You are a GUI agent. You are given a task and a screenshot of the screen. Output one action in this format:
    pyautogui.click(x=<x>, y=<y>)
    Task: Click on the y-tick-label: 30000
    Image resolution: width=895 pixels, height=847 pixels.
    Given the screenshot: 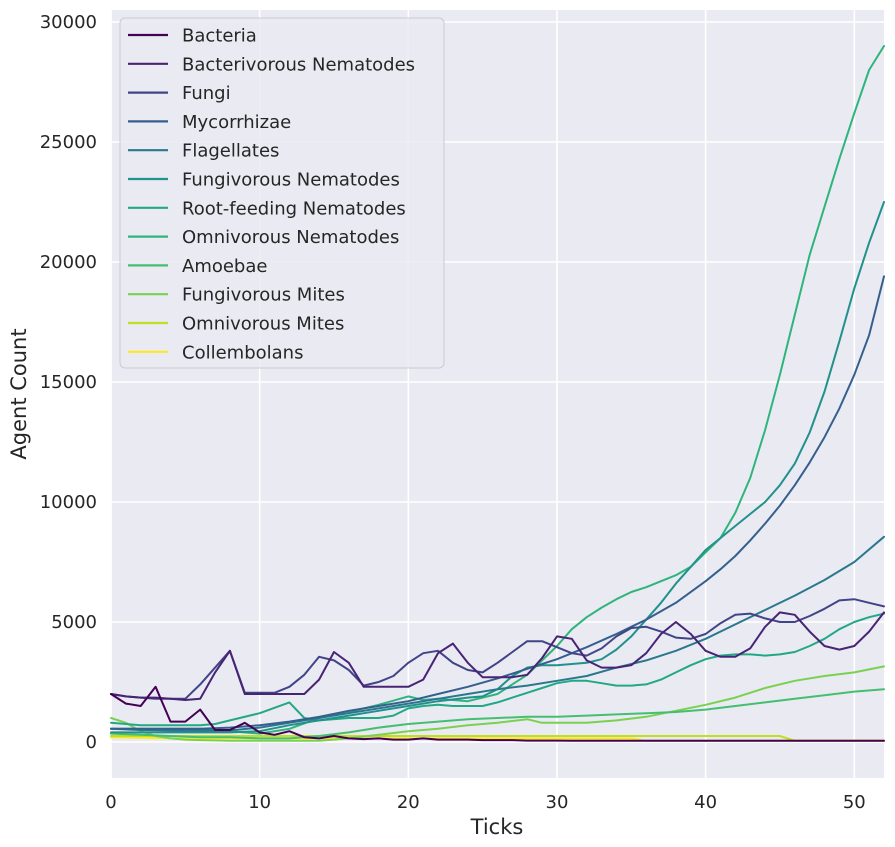 What is the action you would take?
    pyautogui.click(x=68, y=22)
    